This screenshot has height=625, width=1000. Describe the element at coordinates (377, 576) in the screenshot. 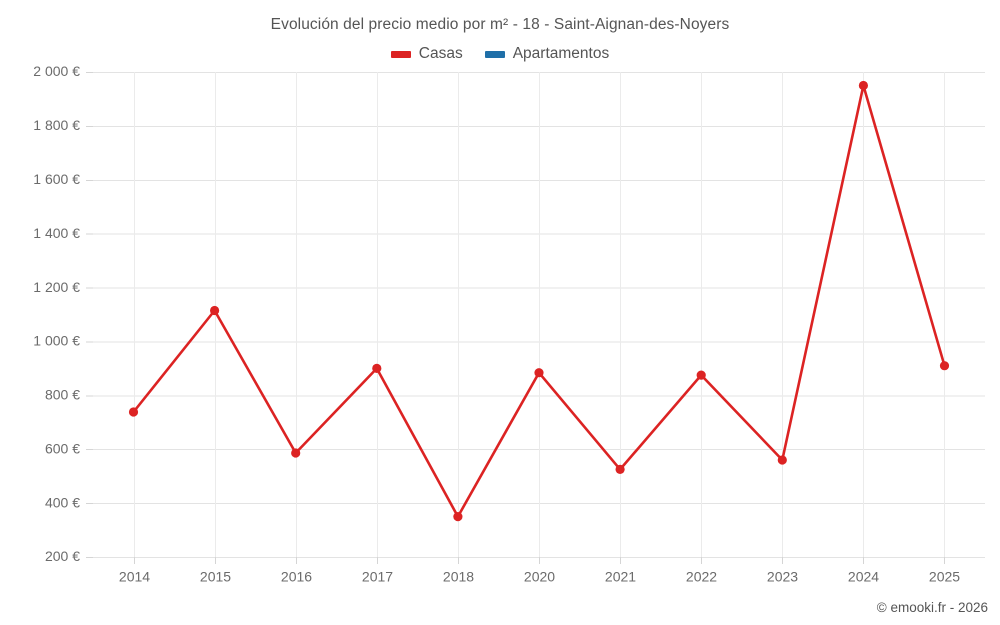

I see `x-axis-tick-label: 2017` at that location.